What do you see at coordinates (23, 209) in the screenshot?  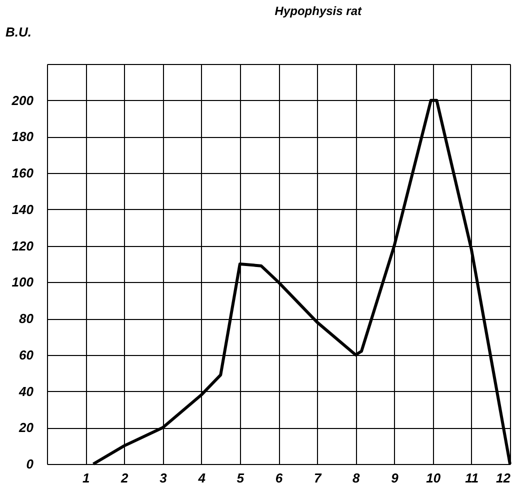 I see `y-tick-label: 140` at bounding box center [23, 209].